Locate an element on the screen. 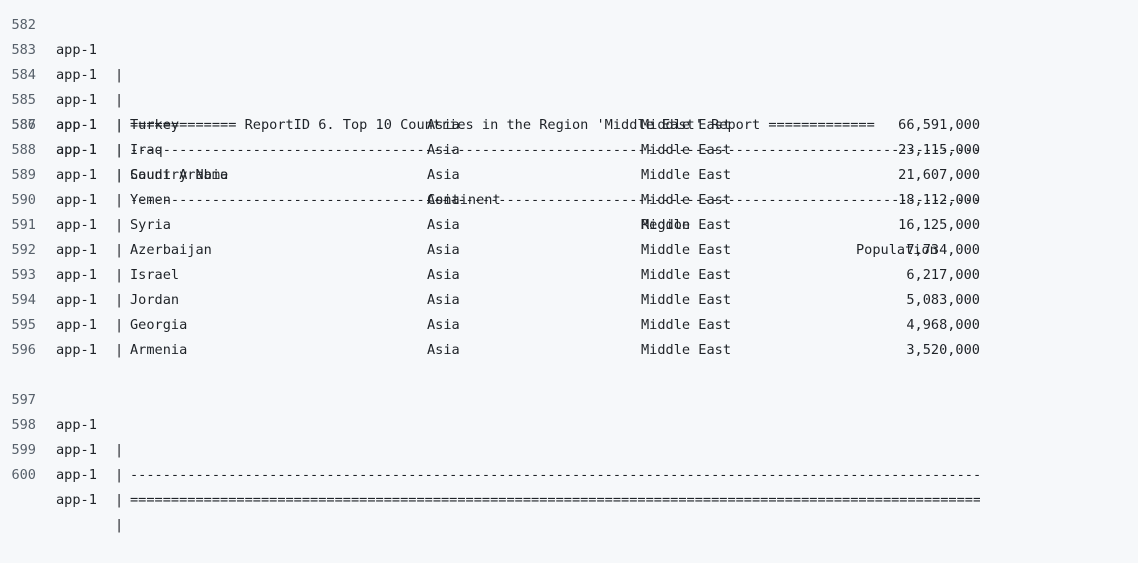  cell-population: 16,125,000 is located at coordinates (939, 225).